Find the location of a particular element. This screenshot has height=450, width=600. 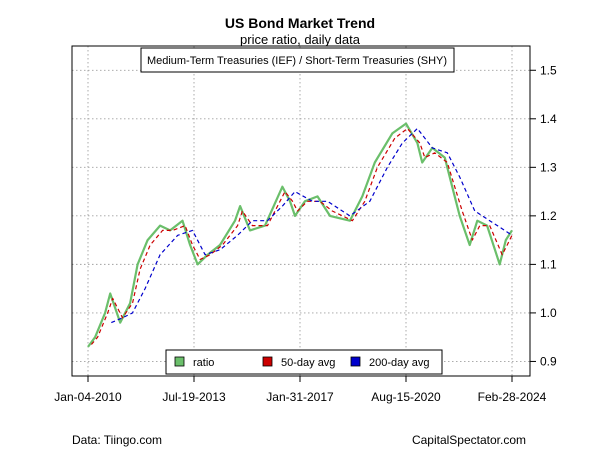

y-tick-label: 1.5 is located at coordinates (548, 70).